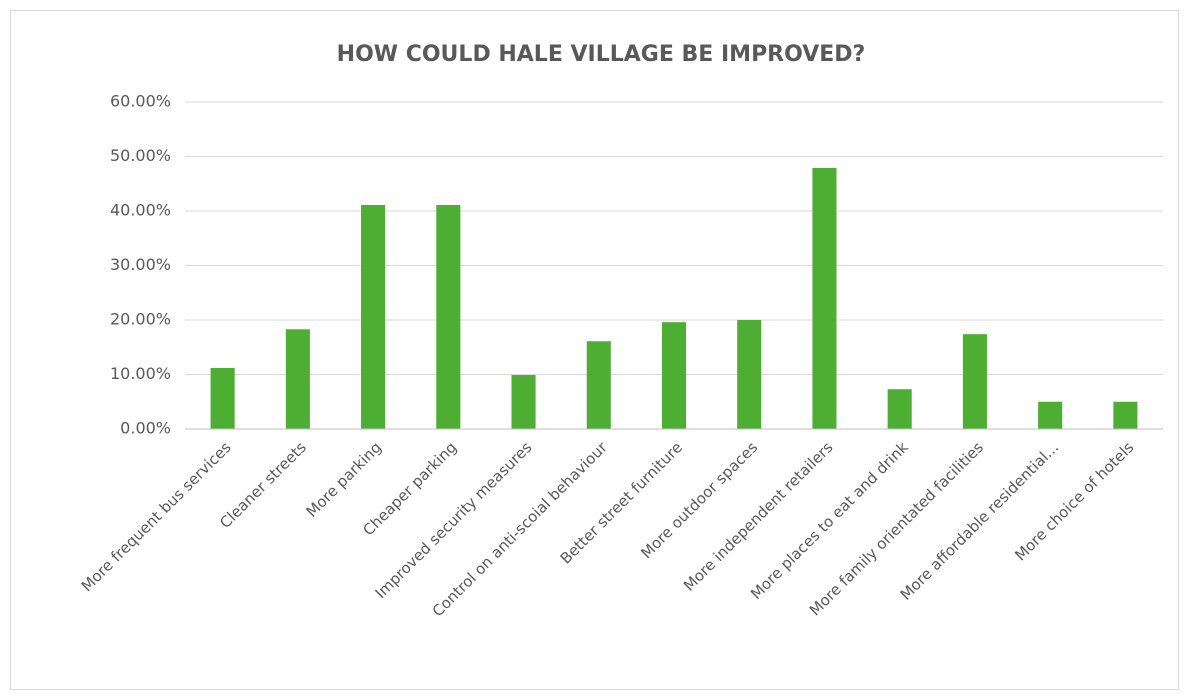 This screenshot has height=700, width=1189. Describe the element at coordinates (140, 101) in the screenshot. I see `y-tick-label: 60.00%` at that location.